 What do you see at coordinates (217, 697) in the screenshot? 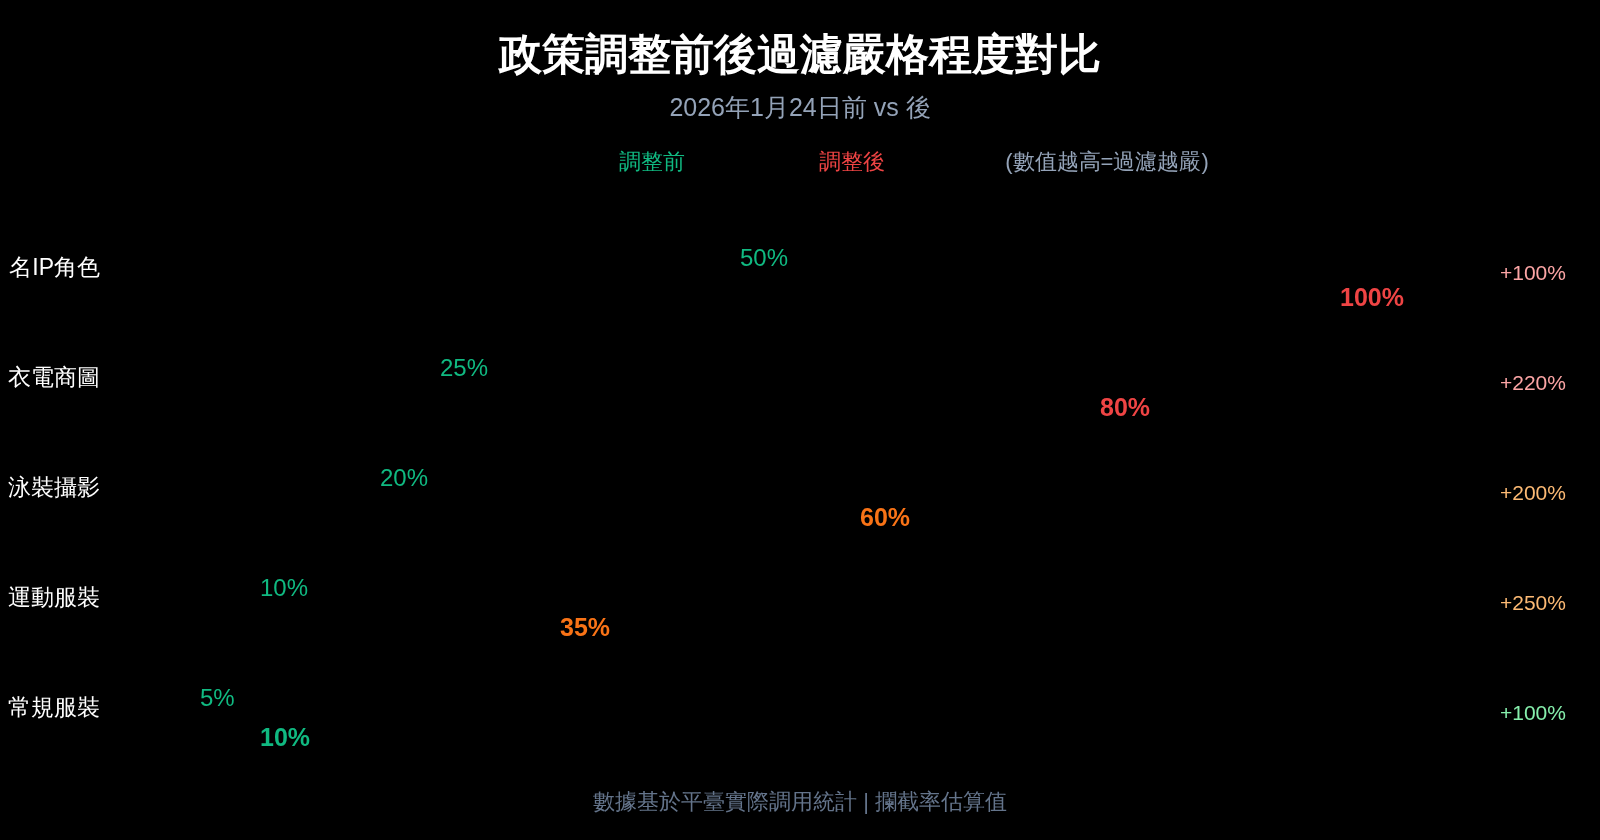
I see `value-label: 5%` at bounding box center [217, 697].